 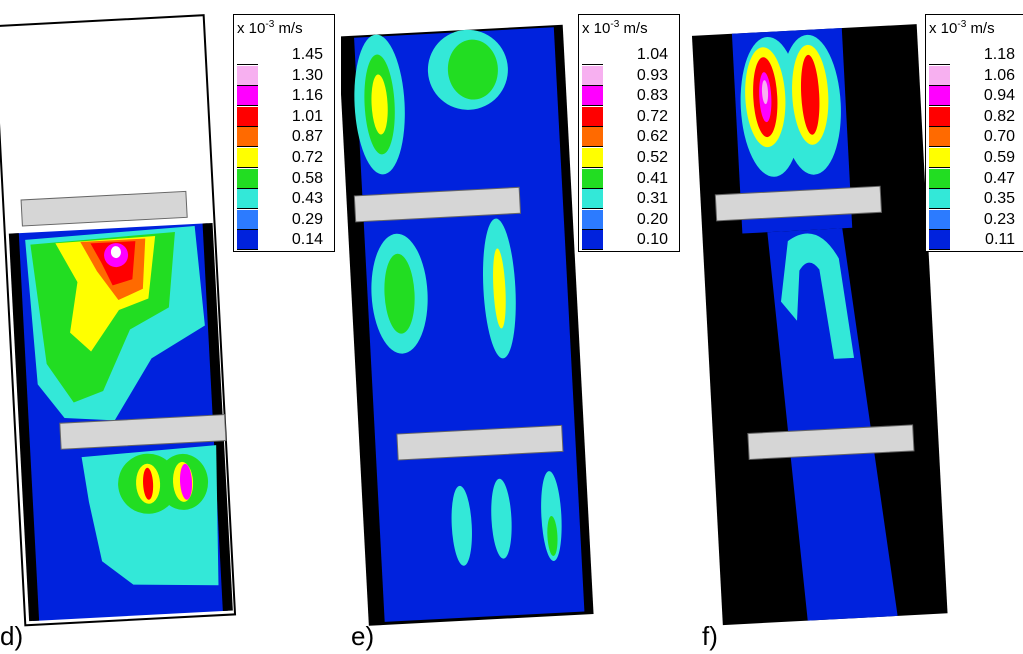 I want to click on legend-level-label: 0.11, so click(x=1000, y=240).